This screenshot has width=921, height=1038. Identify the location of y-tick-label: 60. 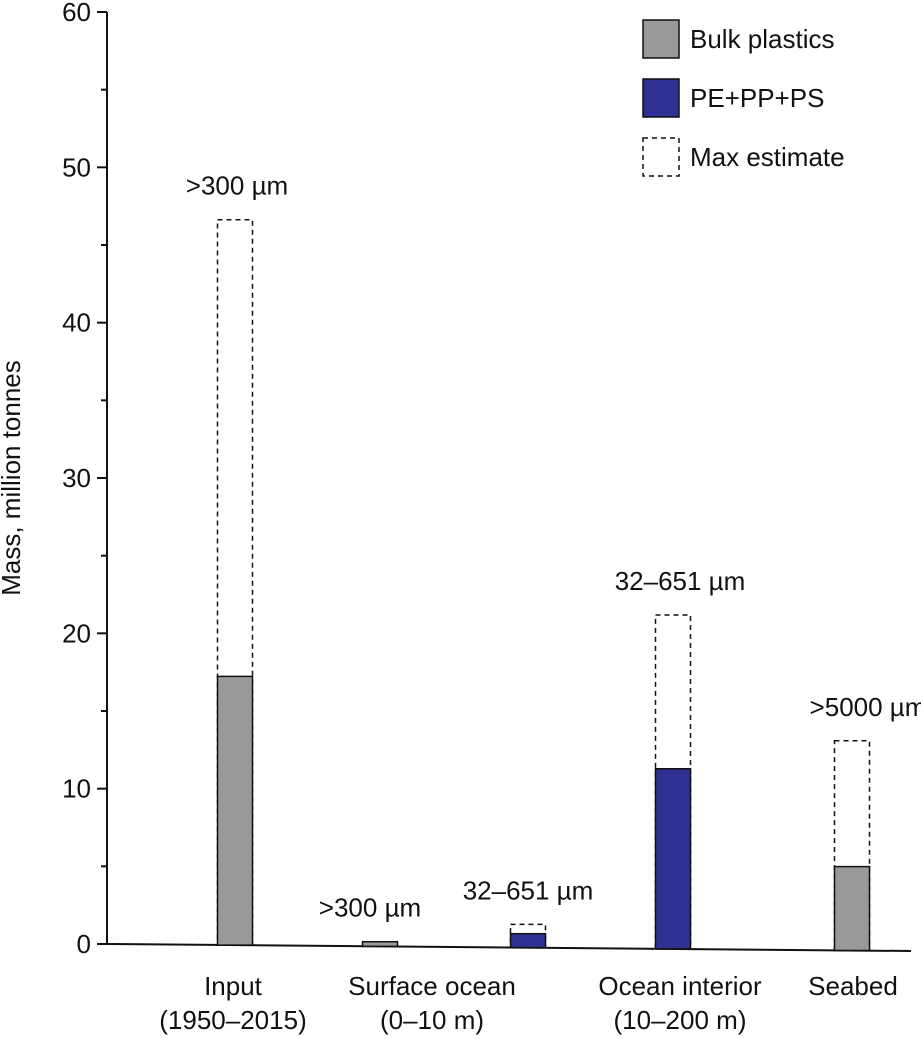
(76, 13).